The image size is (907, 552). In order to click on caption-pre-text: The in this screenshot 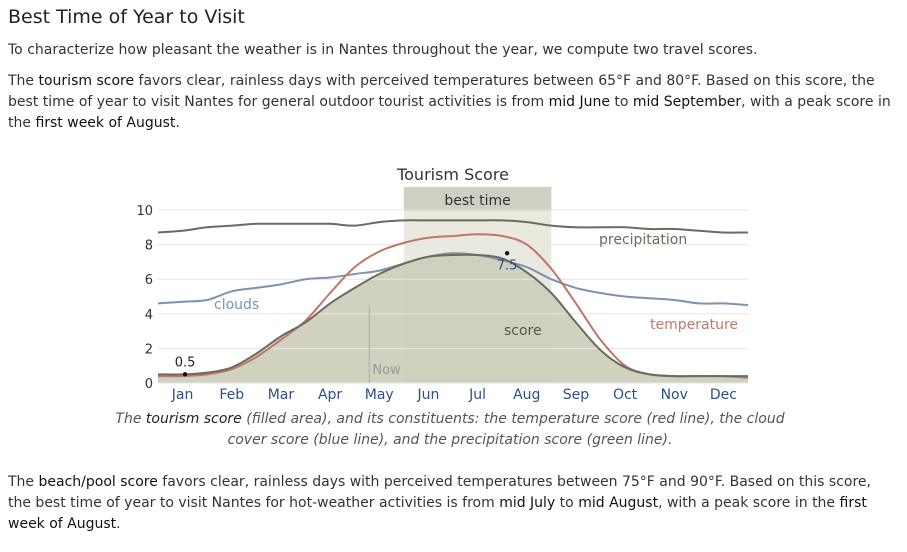, I will do `click(130, 419)`.